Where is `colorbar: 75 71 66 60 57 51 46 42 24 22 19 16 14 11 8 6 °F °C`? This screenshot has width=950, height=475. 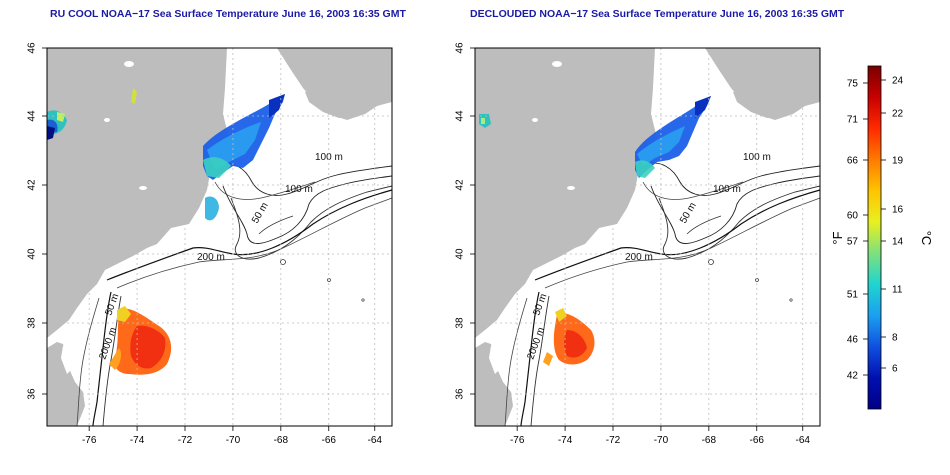
colorbar: 75 71 66 60 57 51 46 42 24 22 19 16 14 11 8 6 °F °C is located at coordinates (882, 237).